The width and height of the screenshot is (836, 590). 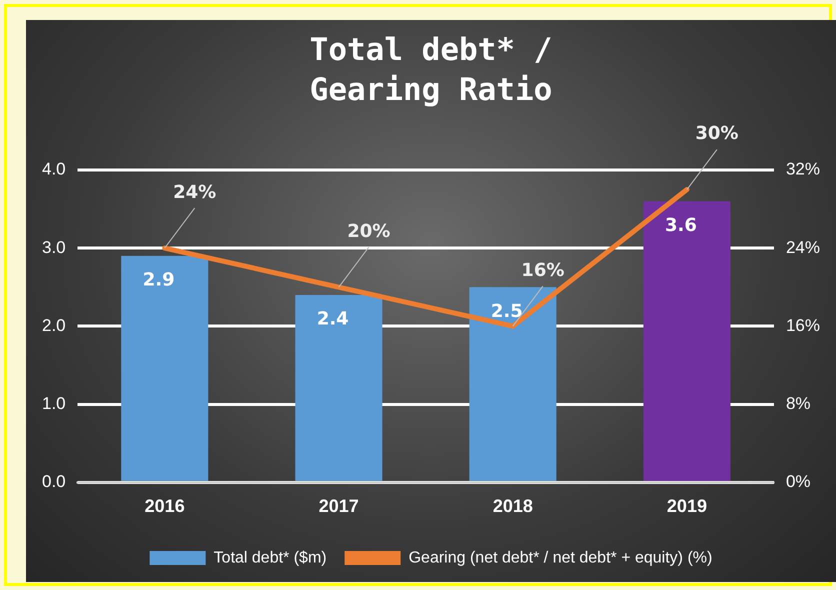 What do you see at coordinates (803, 169) in the screenshot?
I see `y2-tick-label: 32%` at bounding box center [803, 169].